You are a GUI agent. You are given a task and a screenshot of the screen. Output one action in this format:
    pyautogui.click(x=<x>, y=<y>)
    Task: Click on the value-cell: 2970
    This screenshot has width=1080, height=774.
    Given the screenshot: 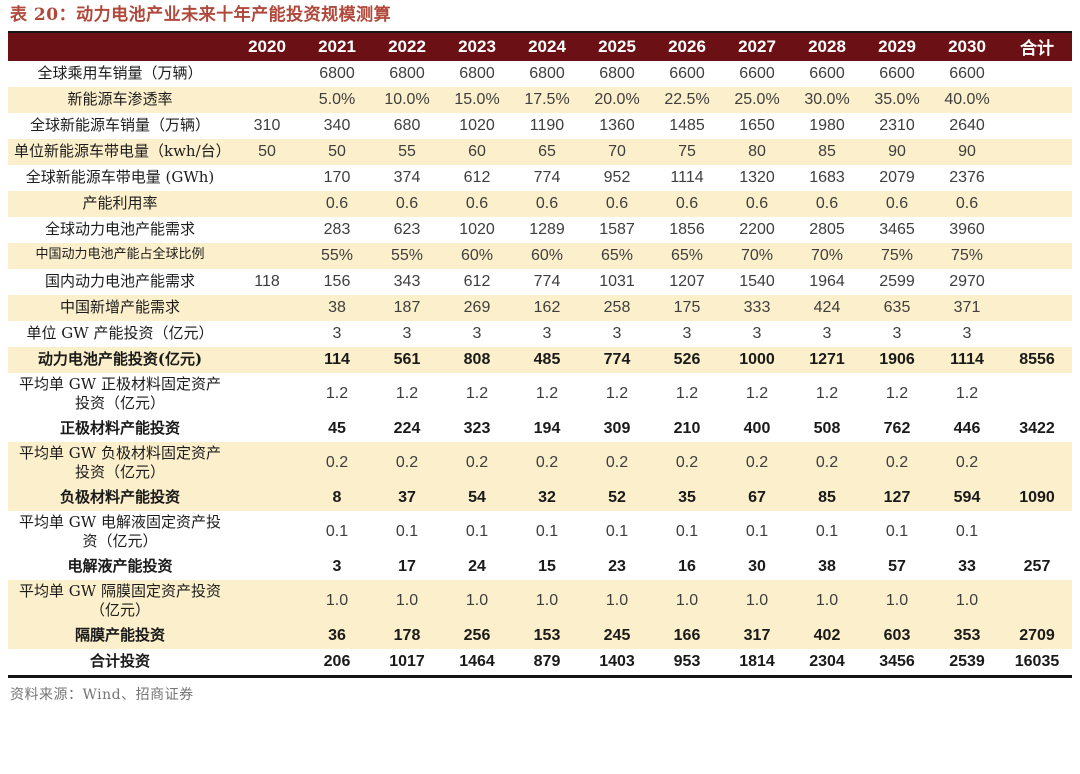 What is the action you would take?
    pyautogui.click(x=967, y=281)
    